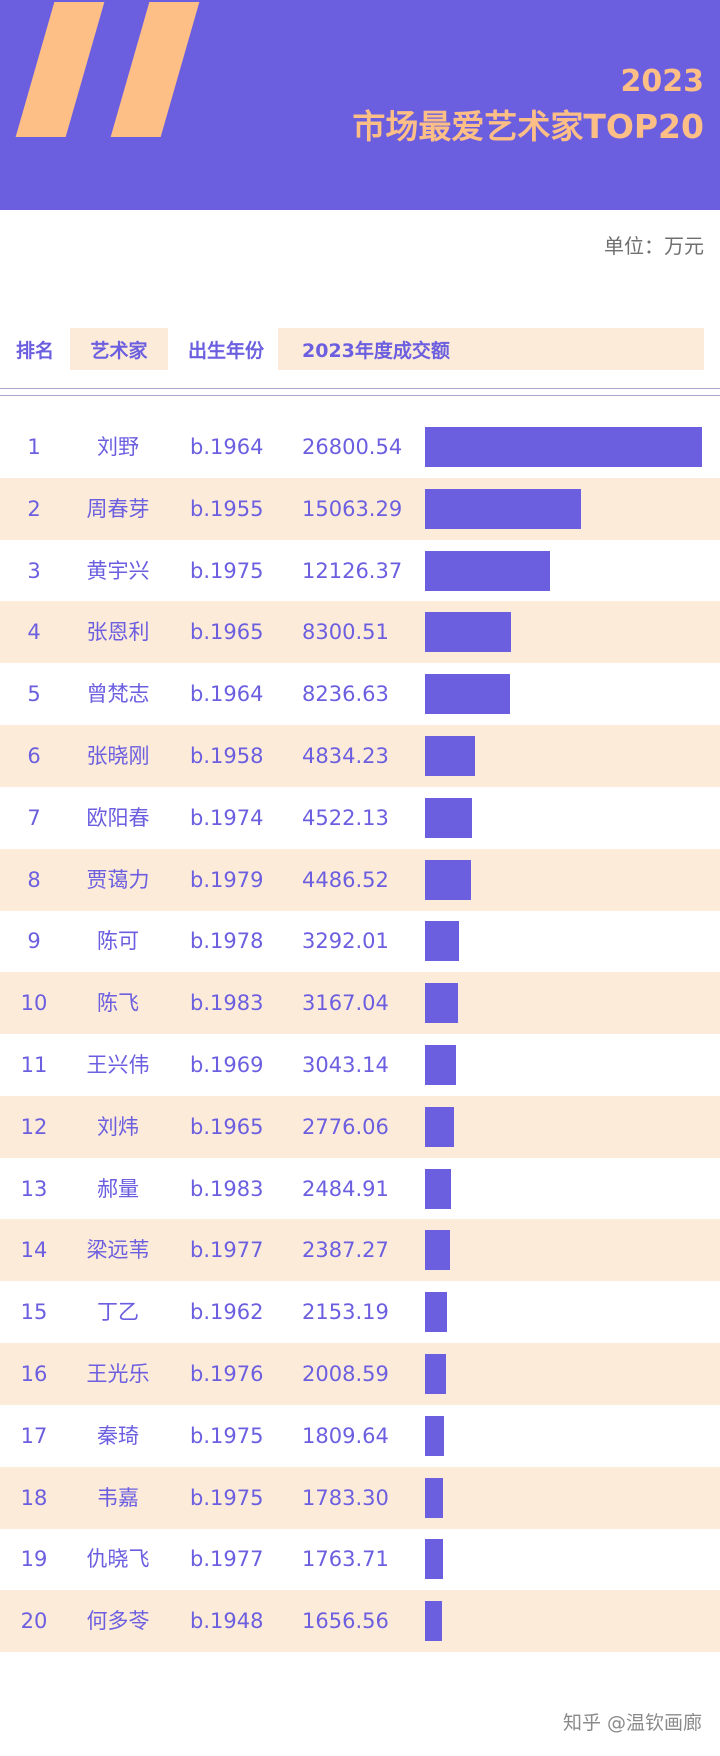 The width and height of the screenshot is (720, 1756). I want to click on artist-cell: 何多苓, so click(118, 1621).